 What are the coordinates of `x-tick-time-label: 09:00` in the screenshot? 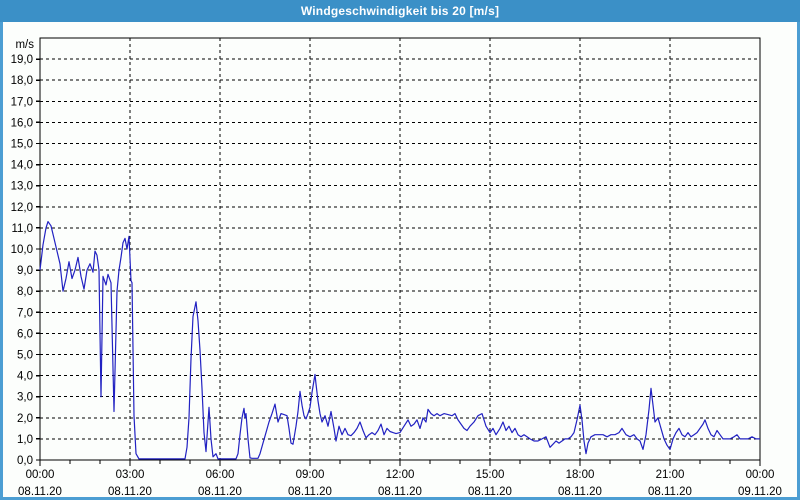 It's located at (310, 475).